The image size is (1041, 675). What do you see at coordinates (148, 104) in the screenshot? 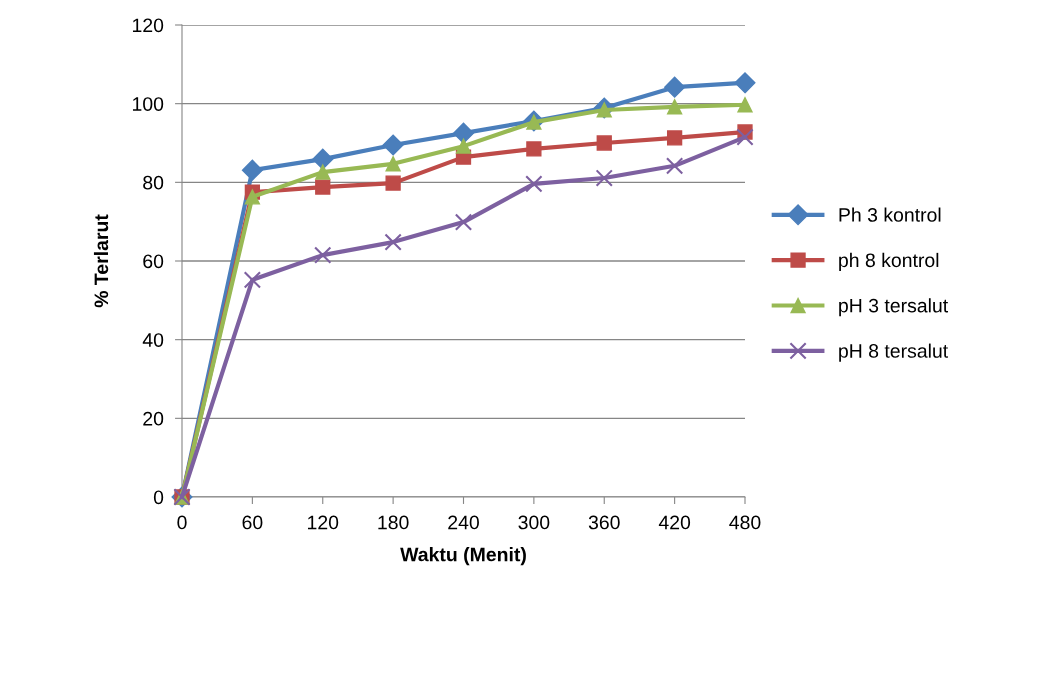
I see `y-tick-label: 100` at bounding box center [148, 104].